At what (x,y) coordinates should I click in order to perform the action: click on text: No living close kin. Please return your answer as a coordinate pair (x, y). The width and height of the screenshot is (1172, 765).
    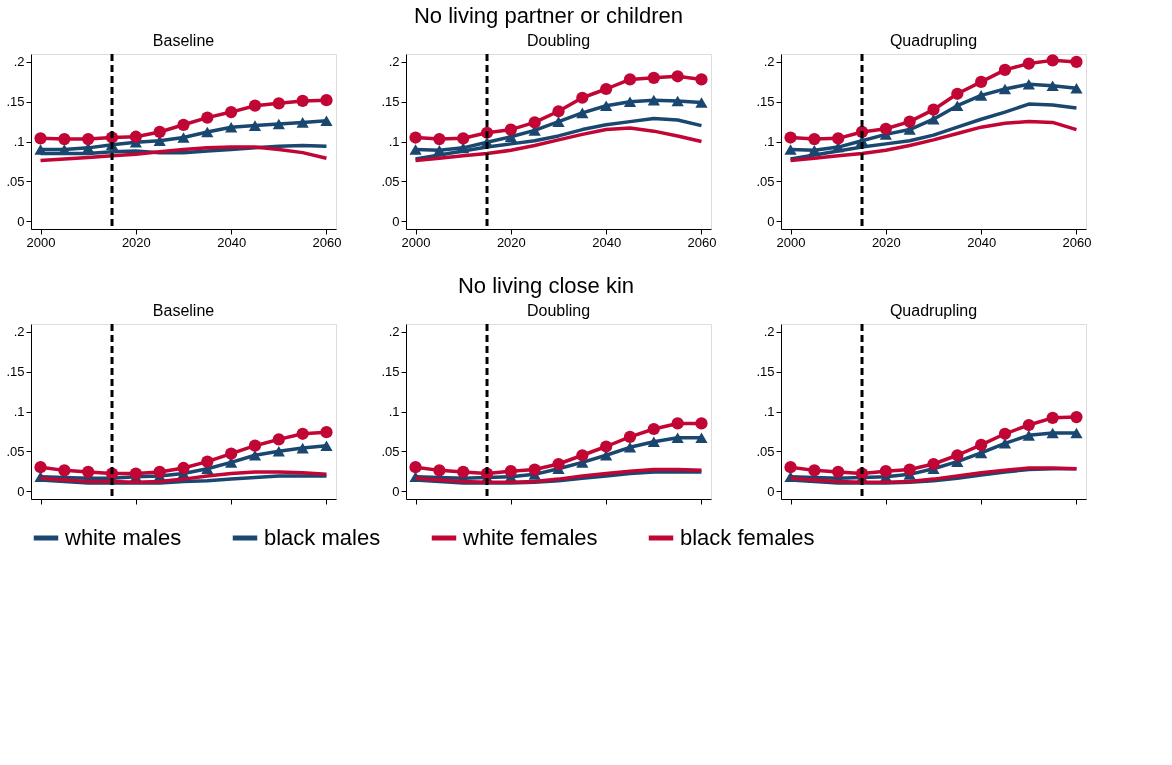
    Looking at the image, I should click on (545, 285).